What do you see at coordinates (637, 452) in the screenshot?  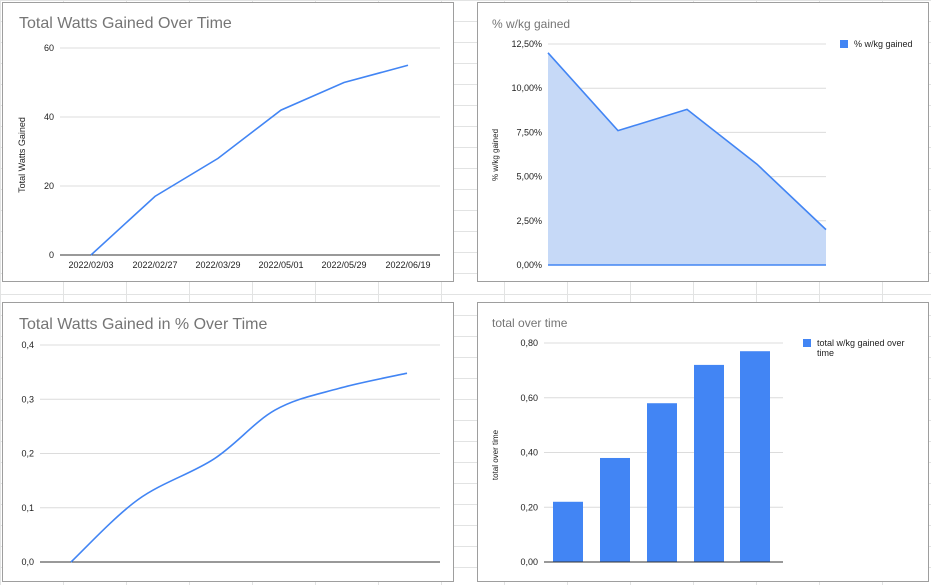 I see `chart-plot: 0,00 0,20 0,40 0,60 0,80 total over time` at bounding box center [637, 452].